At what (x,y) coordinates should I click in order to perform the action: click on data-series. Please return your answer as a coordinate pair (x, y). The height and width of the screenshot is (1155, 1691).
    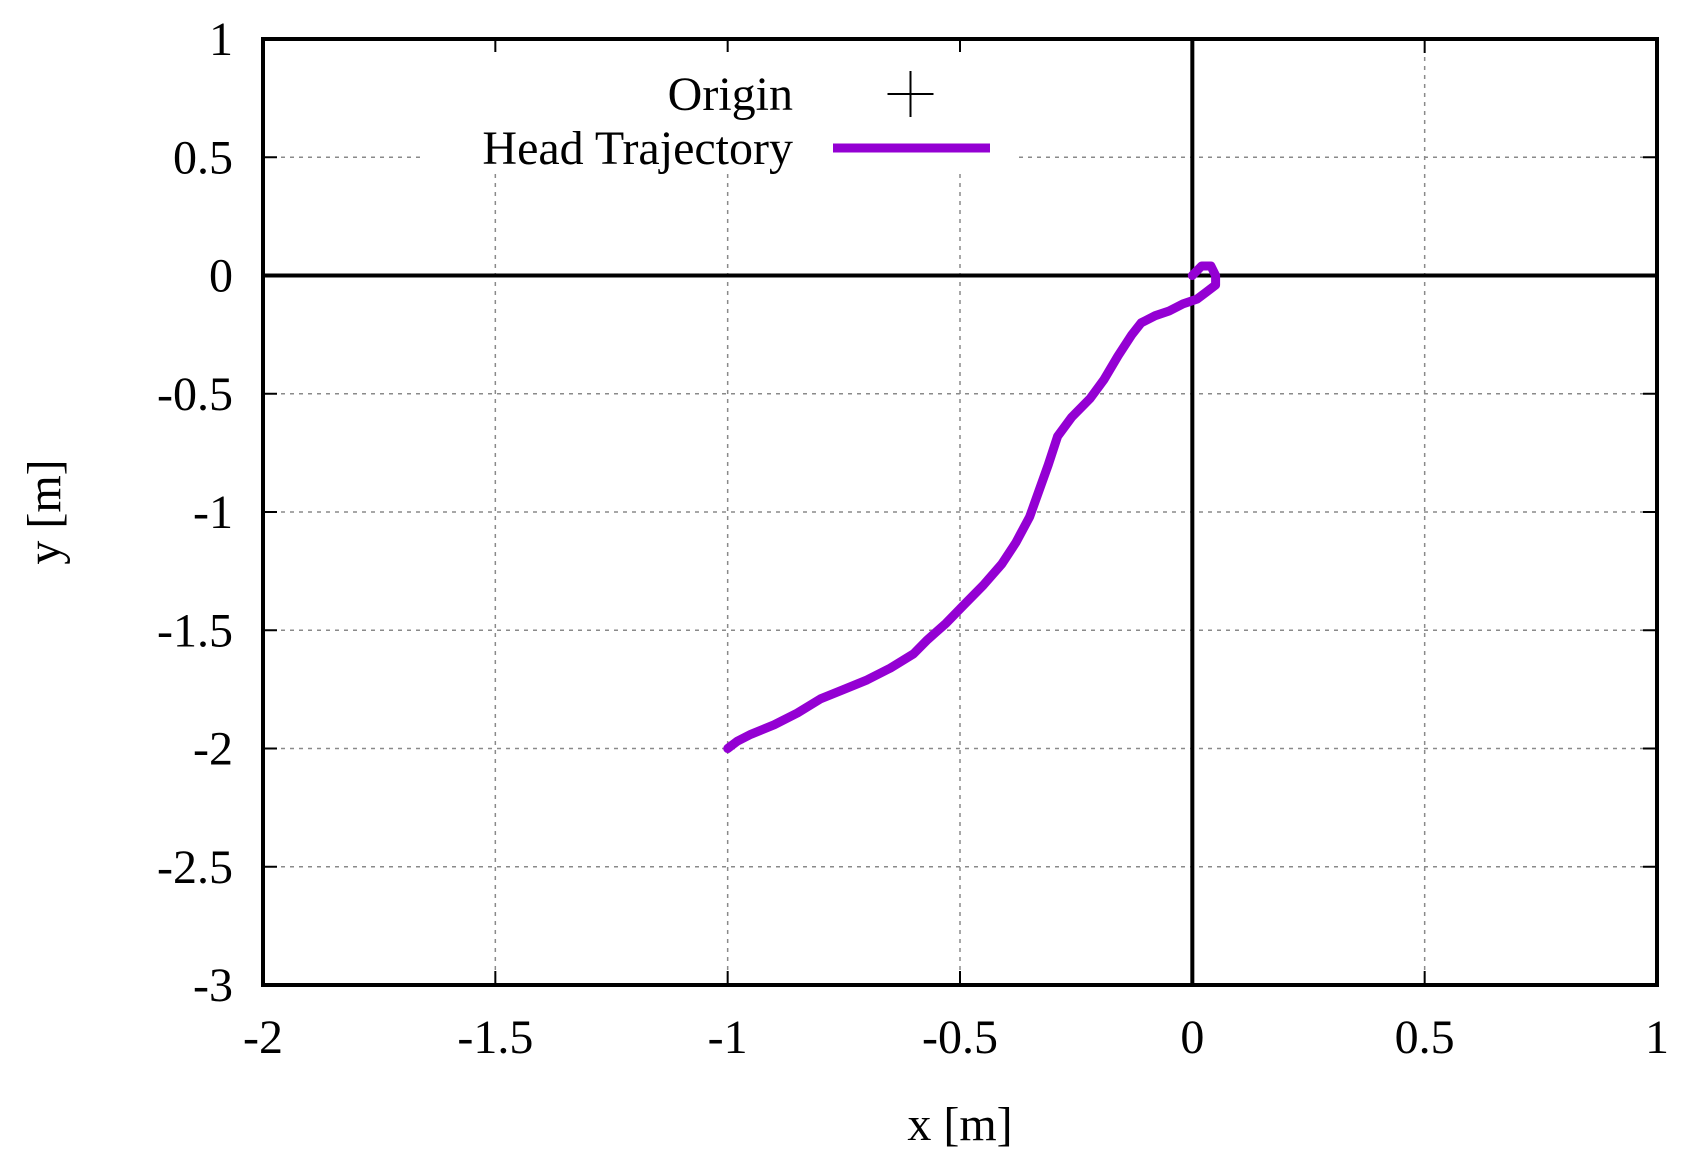
    Looking at the image, I should click on (972, 507).